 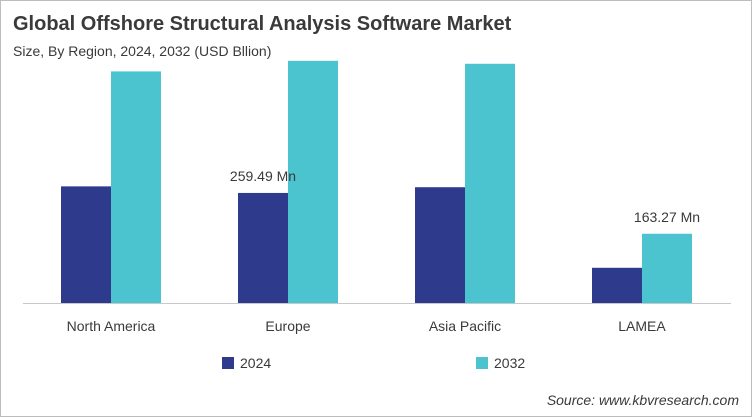 What do you see at coordinates (440, 245) in the screenshot?
I see `bar-asia-pacific-2024` at bounding box center [440, 245].